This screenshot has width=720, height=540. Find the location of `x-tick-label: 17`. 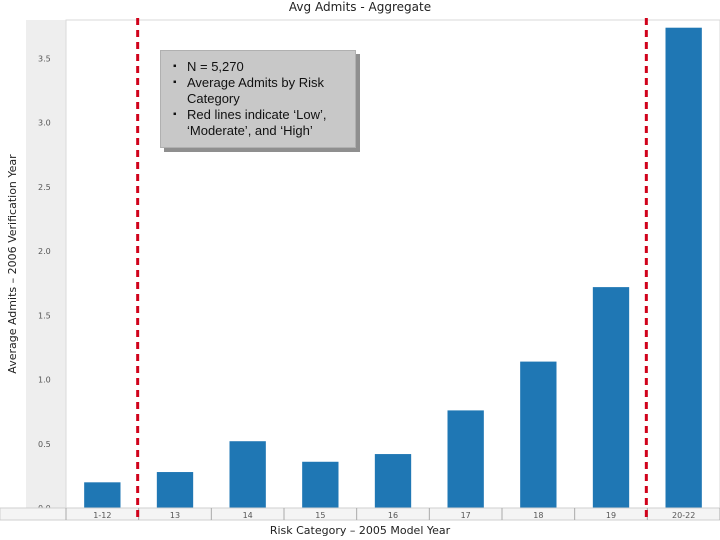

x-tick-label: 17 is located at coordinates (466, 515).